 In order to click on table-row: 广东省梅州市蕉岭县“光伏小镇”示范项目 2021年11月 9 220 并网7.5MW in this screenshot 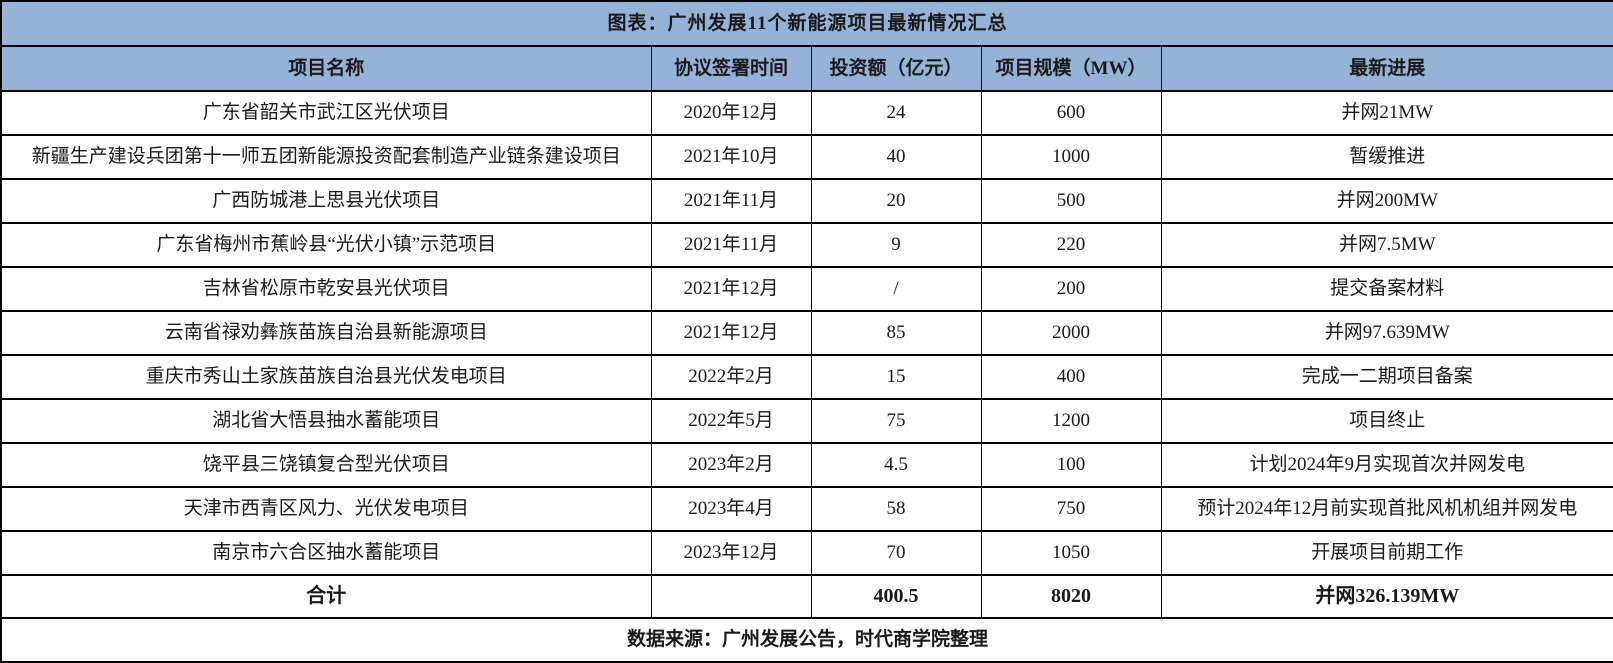, I will do `click(806, 245)`.